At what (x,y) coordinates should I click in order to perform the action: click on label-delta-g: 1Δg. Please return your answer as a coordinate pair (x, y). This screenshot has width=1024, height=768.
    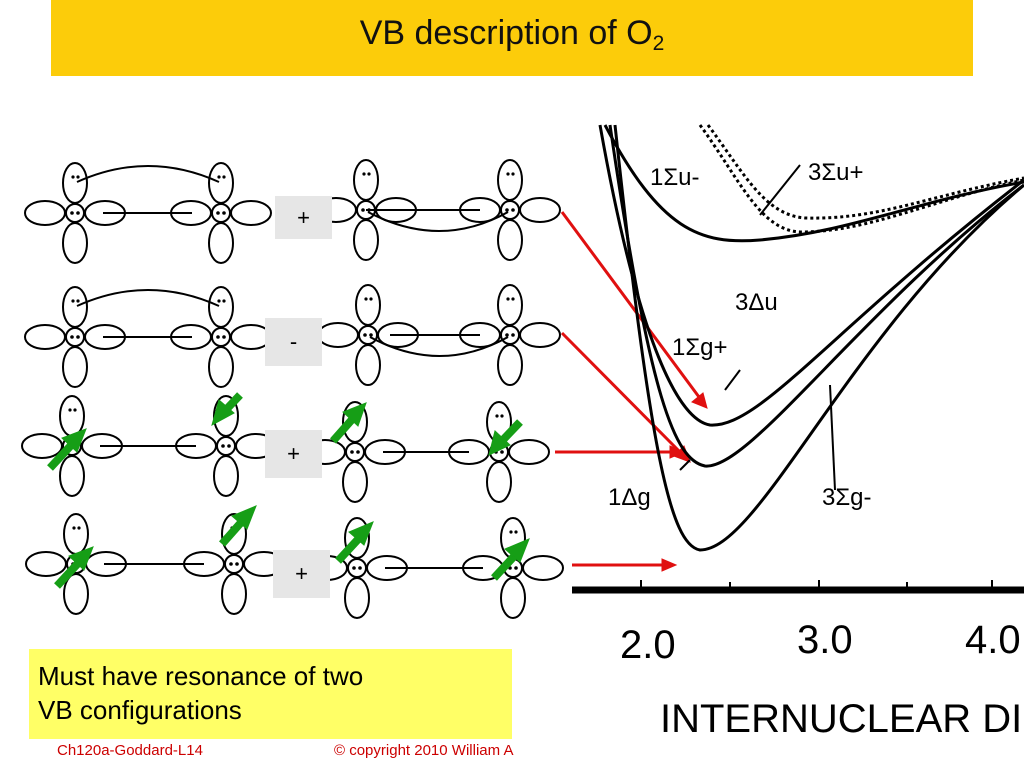
    Looking at the image, I should click on (629, 497).